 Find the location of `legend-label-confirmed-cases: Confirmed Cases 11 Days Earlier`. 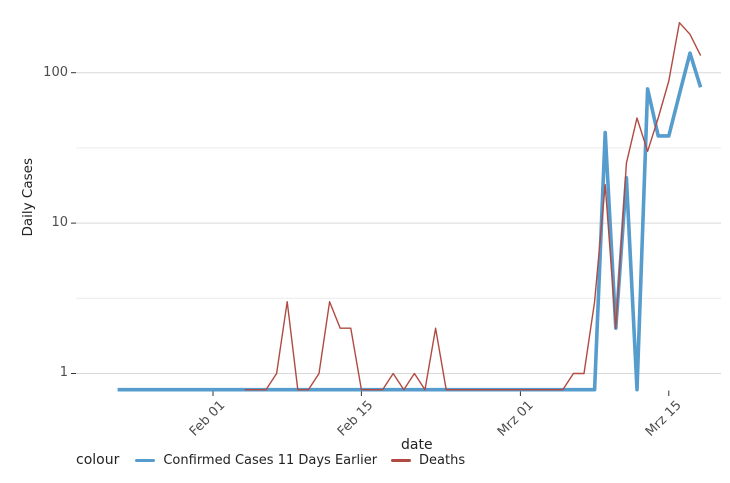

legend-label-confirmed-cases: Confirmed Cases 11 Days Earlier is located at coordinates (270, 460).